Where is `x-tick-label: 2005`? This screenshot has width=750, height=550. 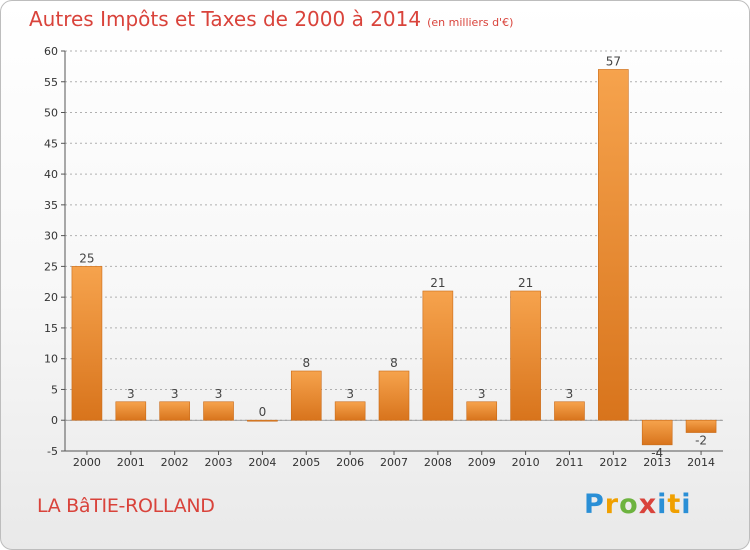
x-tick-label: 2005 is located at coordinates (306, 462).